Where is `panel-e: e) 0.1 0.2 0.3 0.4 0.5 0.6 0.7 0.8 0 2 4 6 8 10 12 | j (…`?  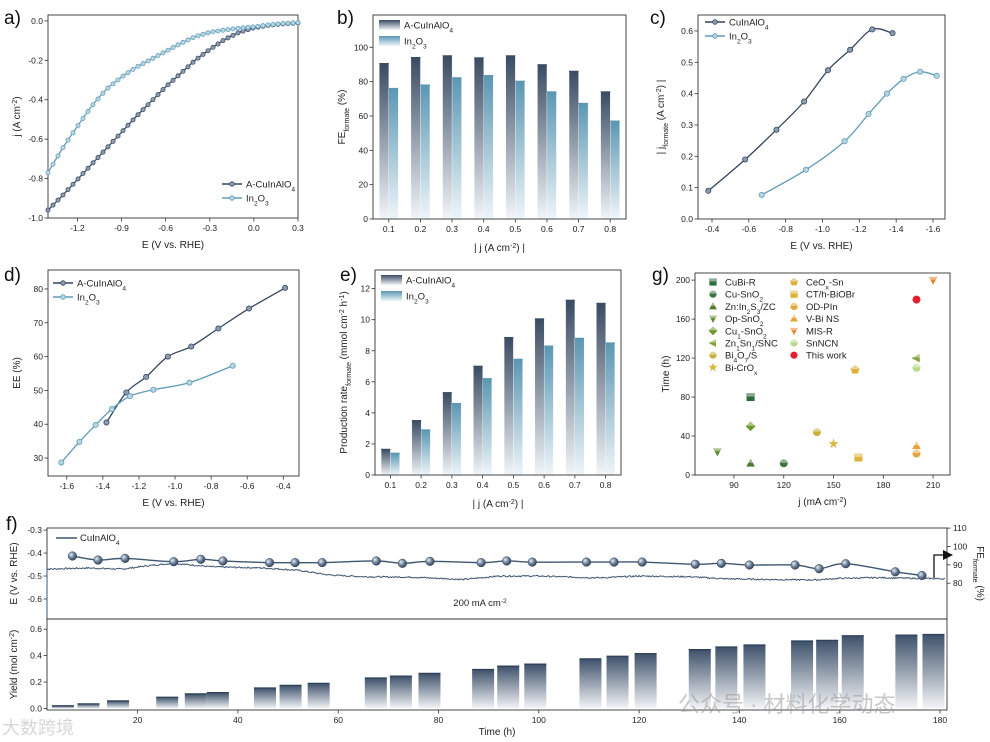
panel-e: e) 0.1 0.2 0.3 0.4 0.5 0.6 0.7 0.8 0 2 4 6 8 10 12 | j (… is located at coordinates (480, 387).